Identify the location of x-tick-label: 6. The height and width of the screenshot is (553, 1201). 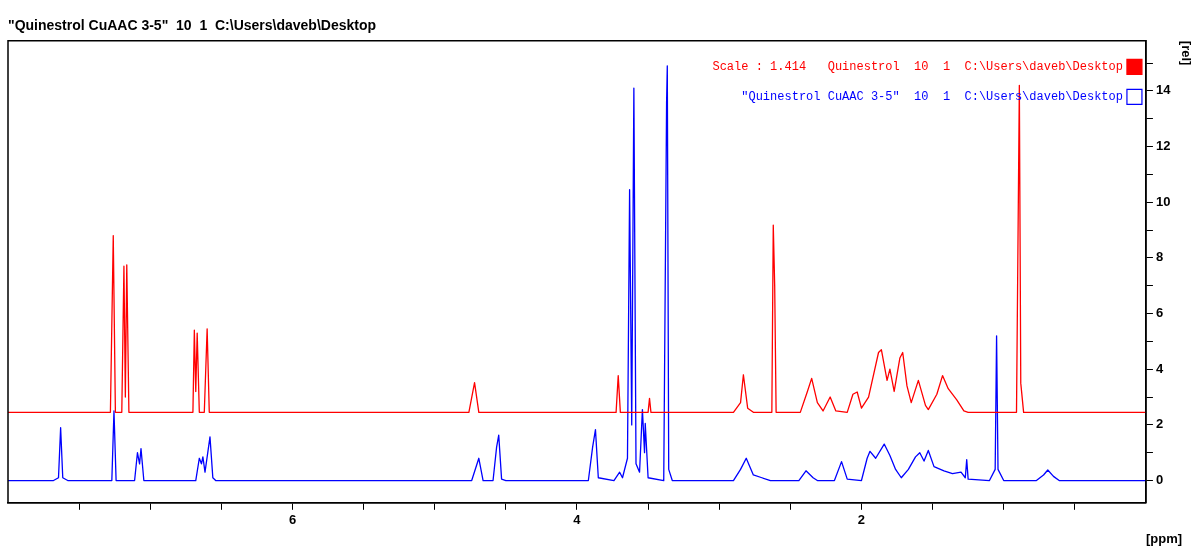
(292, 520).